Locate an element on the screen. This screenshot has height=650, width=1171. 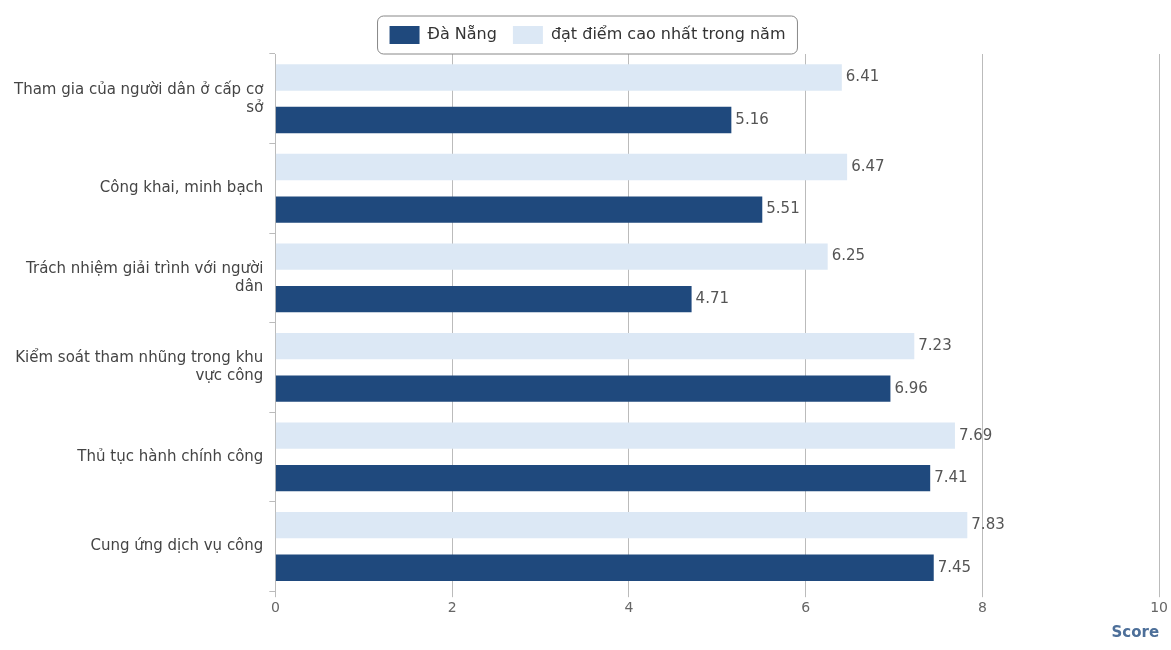
data-label: 6.47 is located at coordinates (868, 165).